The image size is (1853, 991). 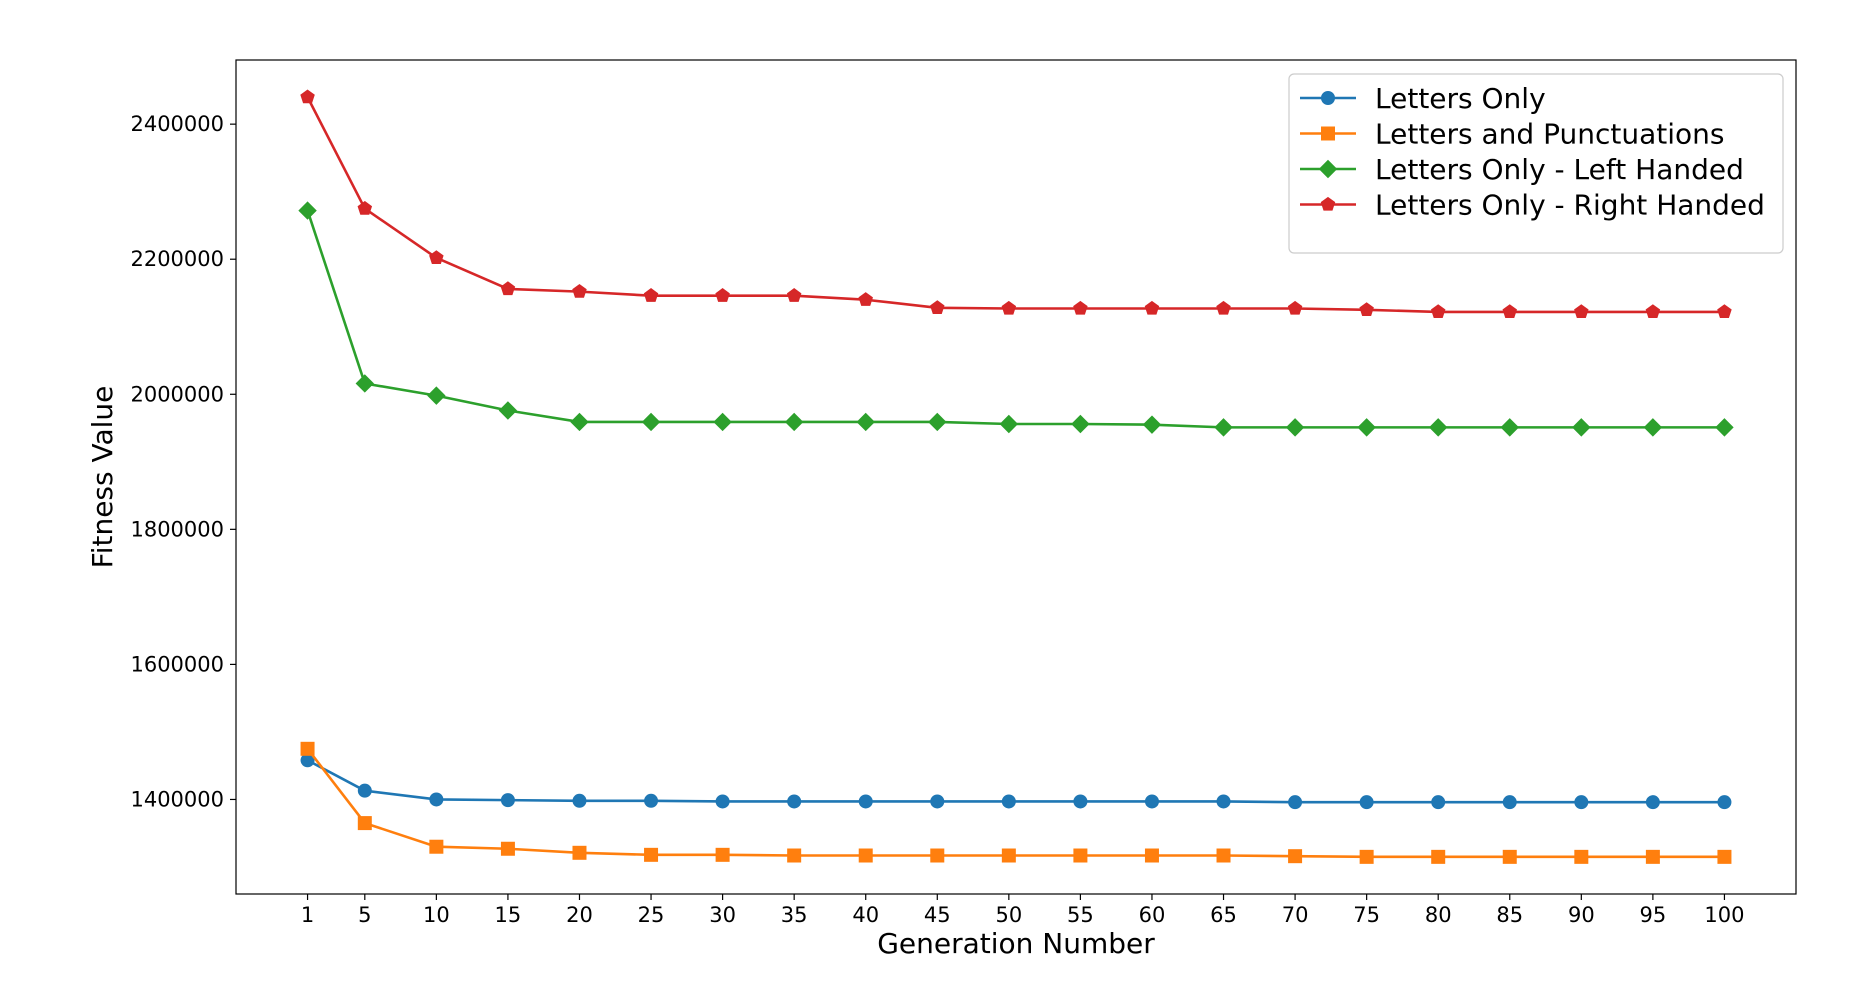 What do you see at coordinates (579, 915) in the screenshot?
I see `x-tick-label: 20` at bounding box center [579, 915].